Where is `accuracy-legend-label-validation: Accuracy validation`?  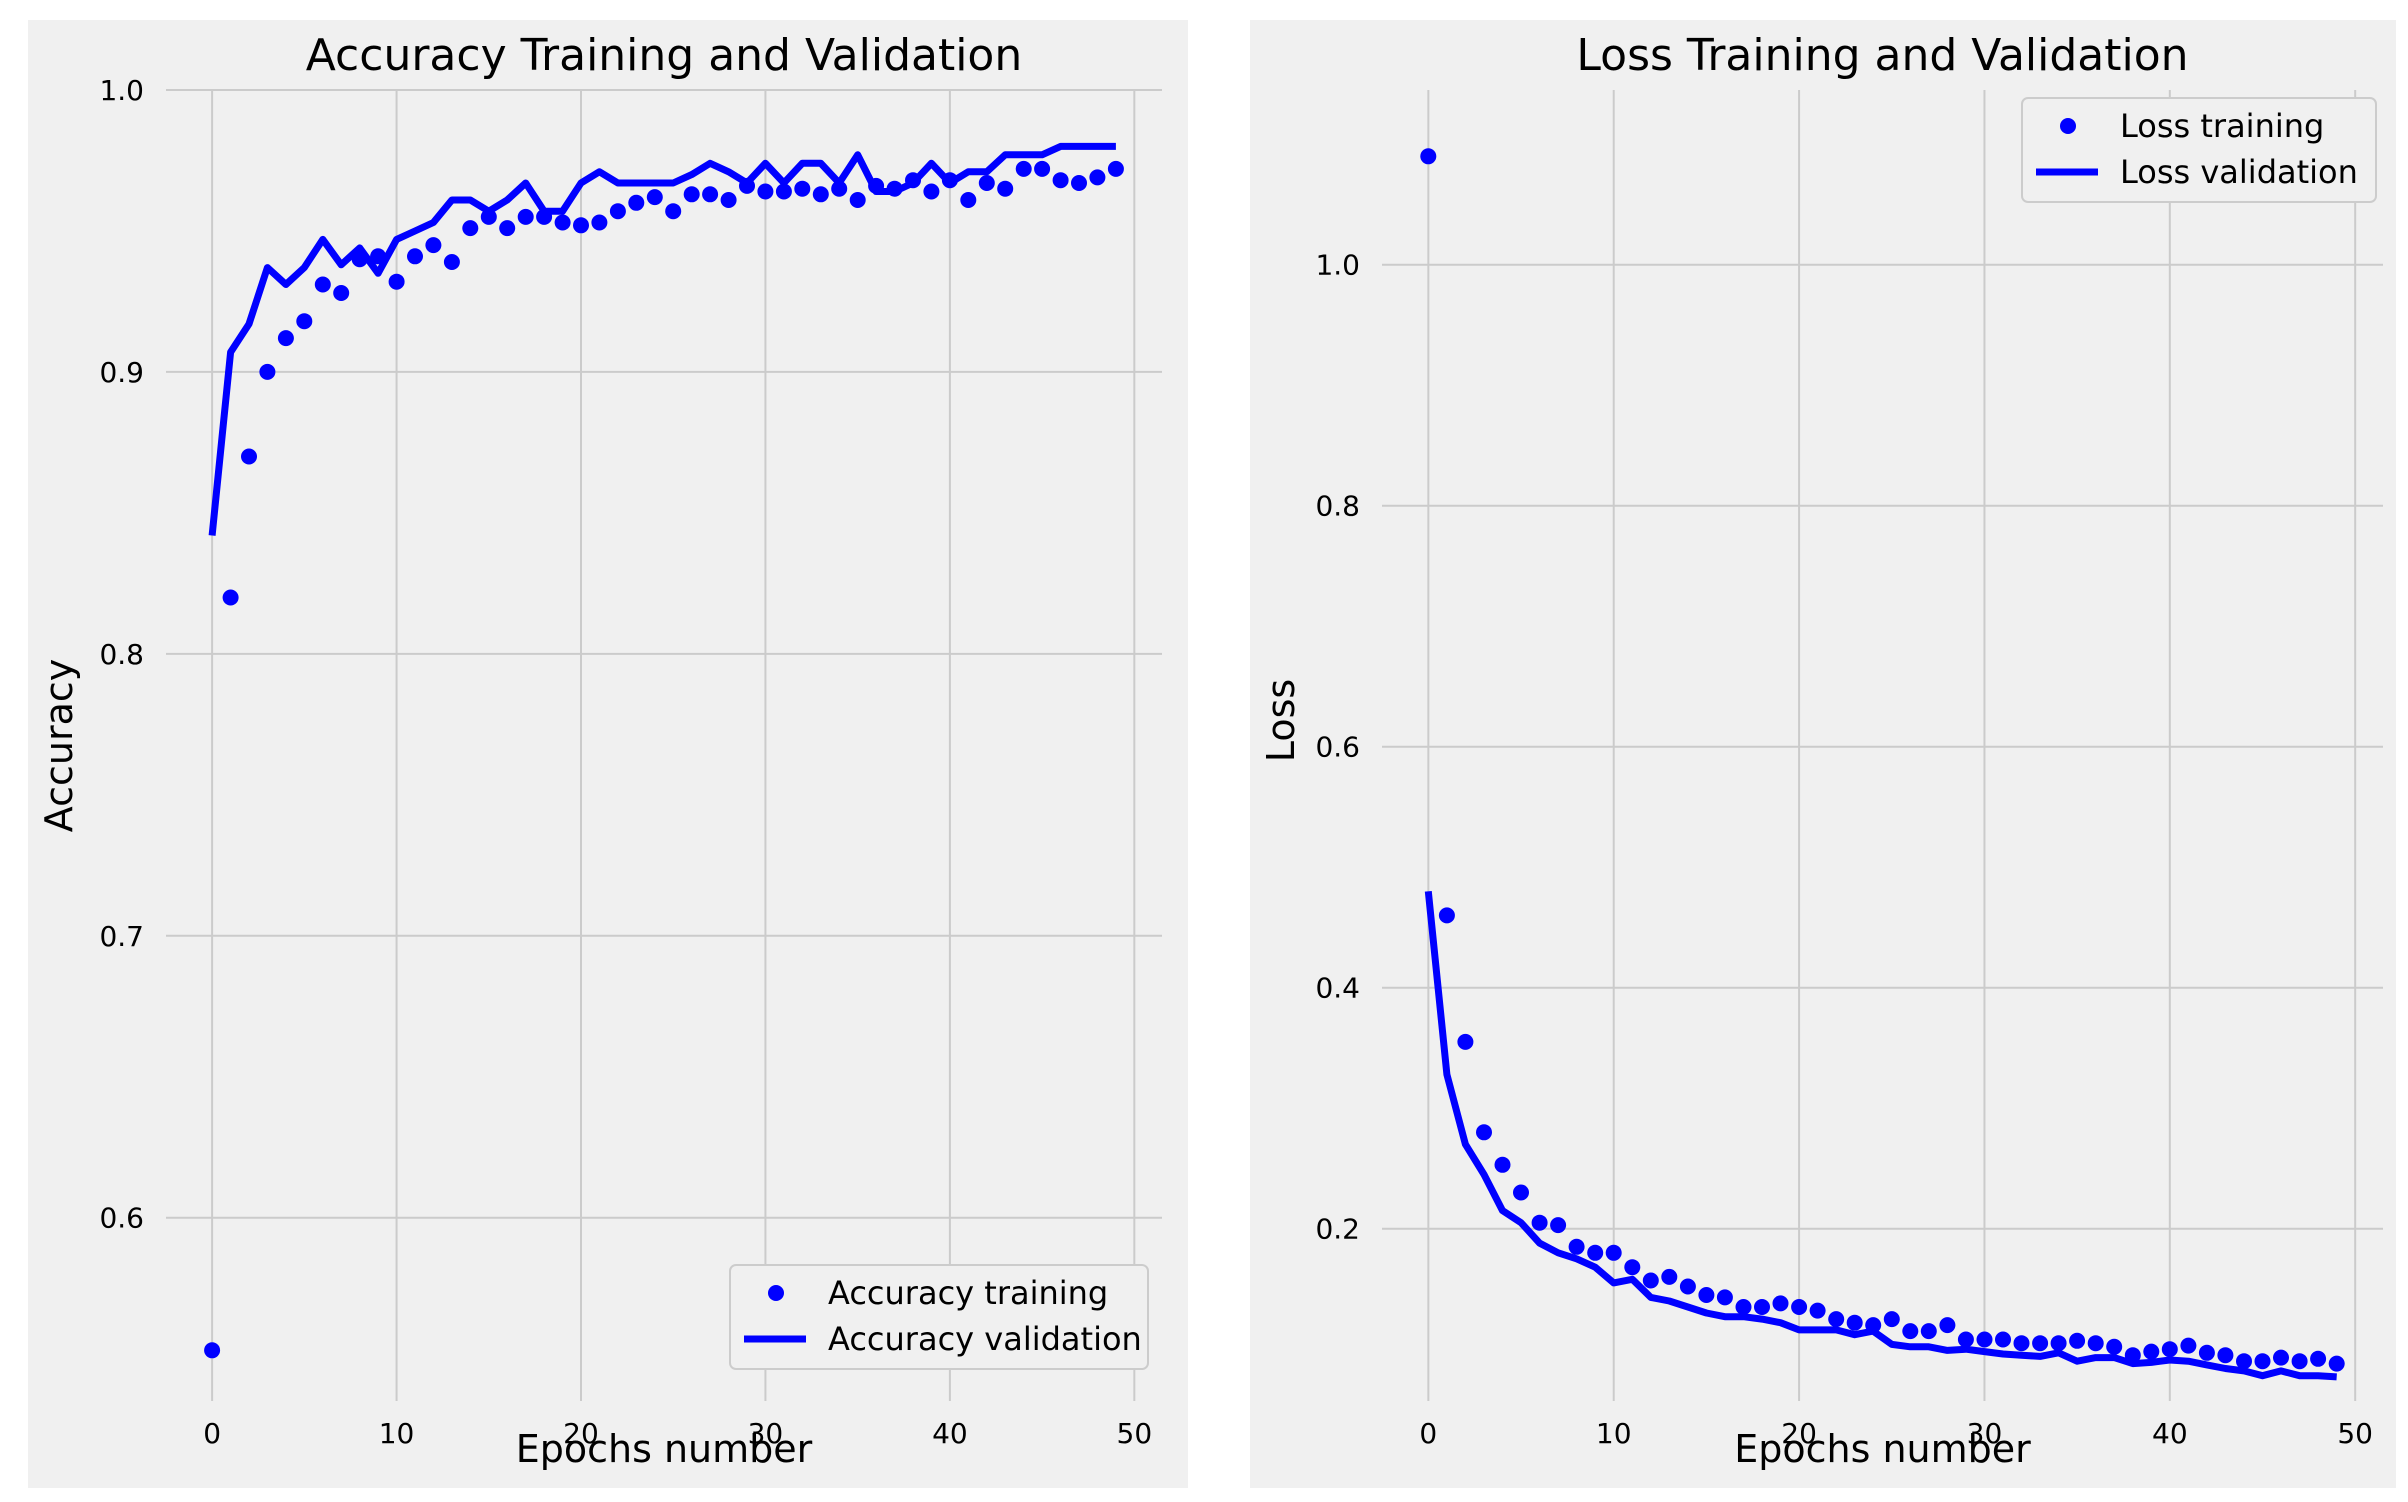
accuracy-legend-label-validation: Accuracy validation is located at coordinates (985, 1339).